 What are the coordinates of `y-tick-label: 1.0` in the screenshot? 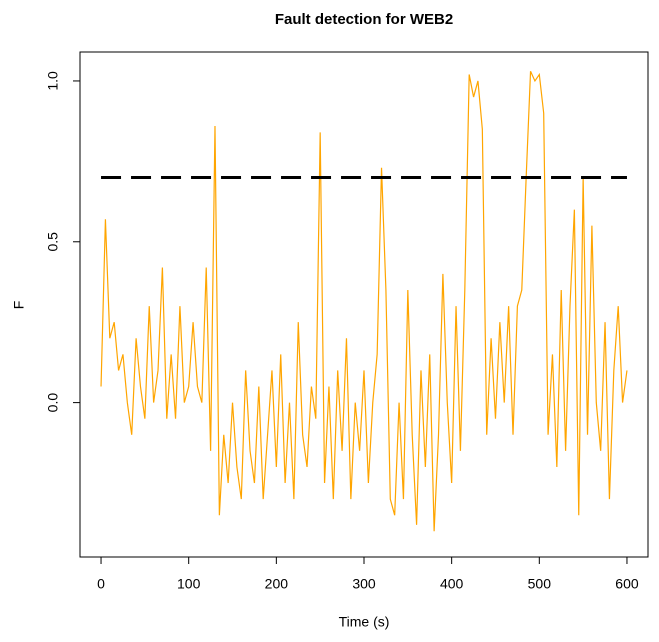 It's located at (53, 81).